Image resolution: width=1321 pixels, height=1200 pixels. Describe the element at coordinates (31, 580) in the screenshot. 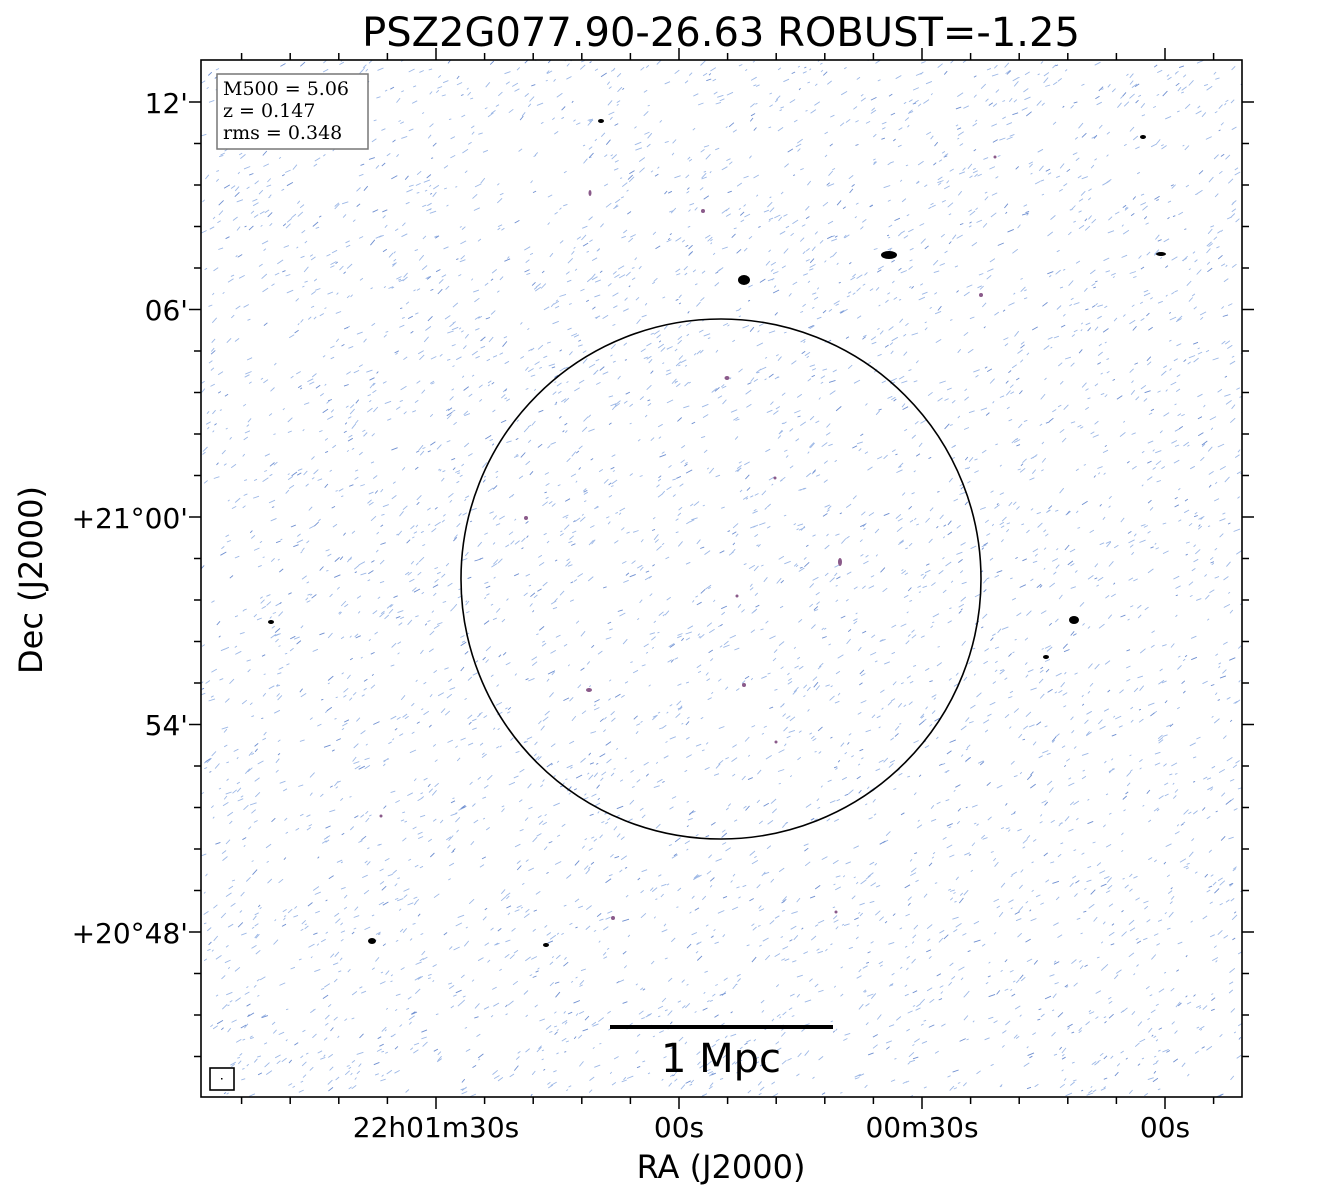

I see `y-axis-label: Dec (J2000)` at that location.